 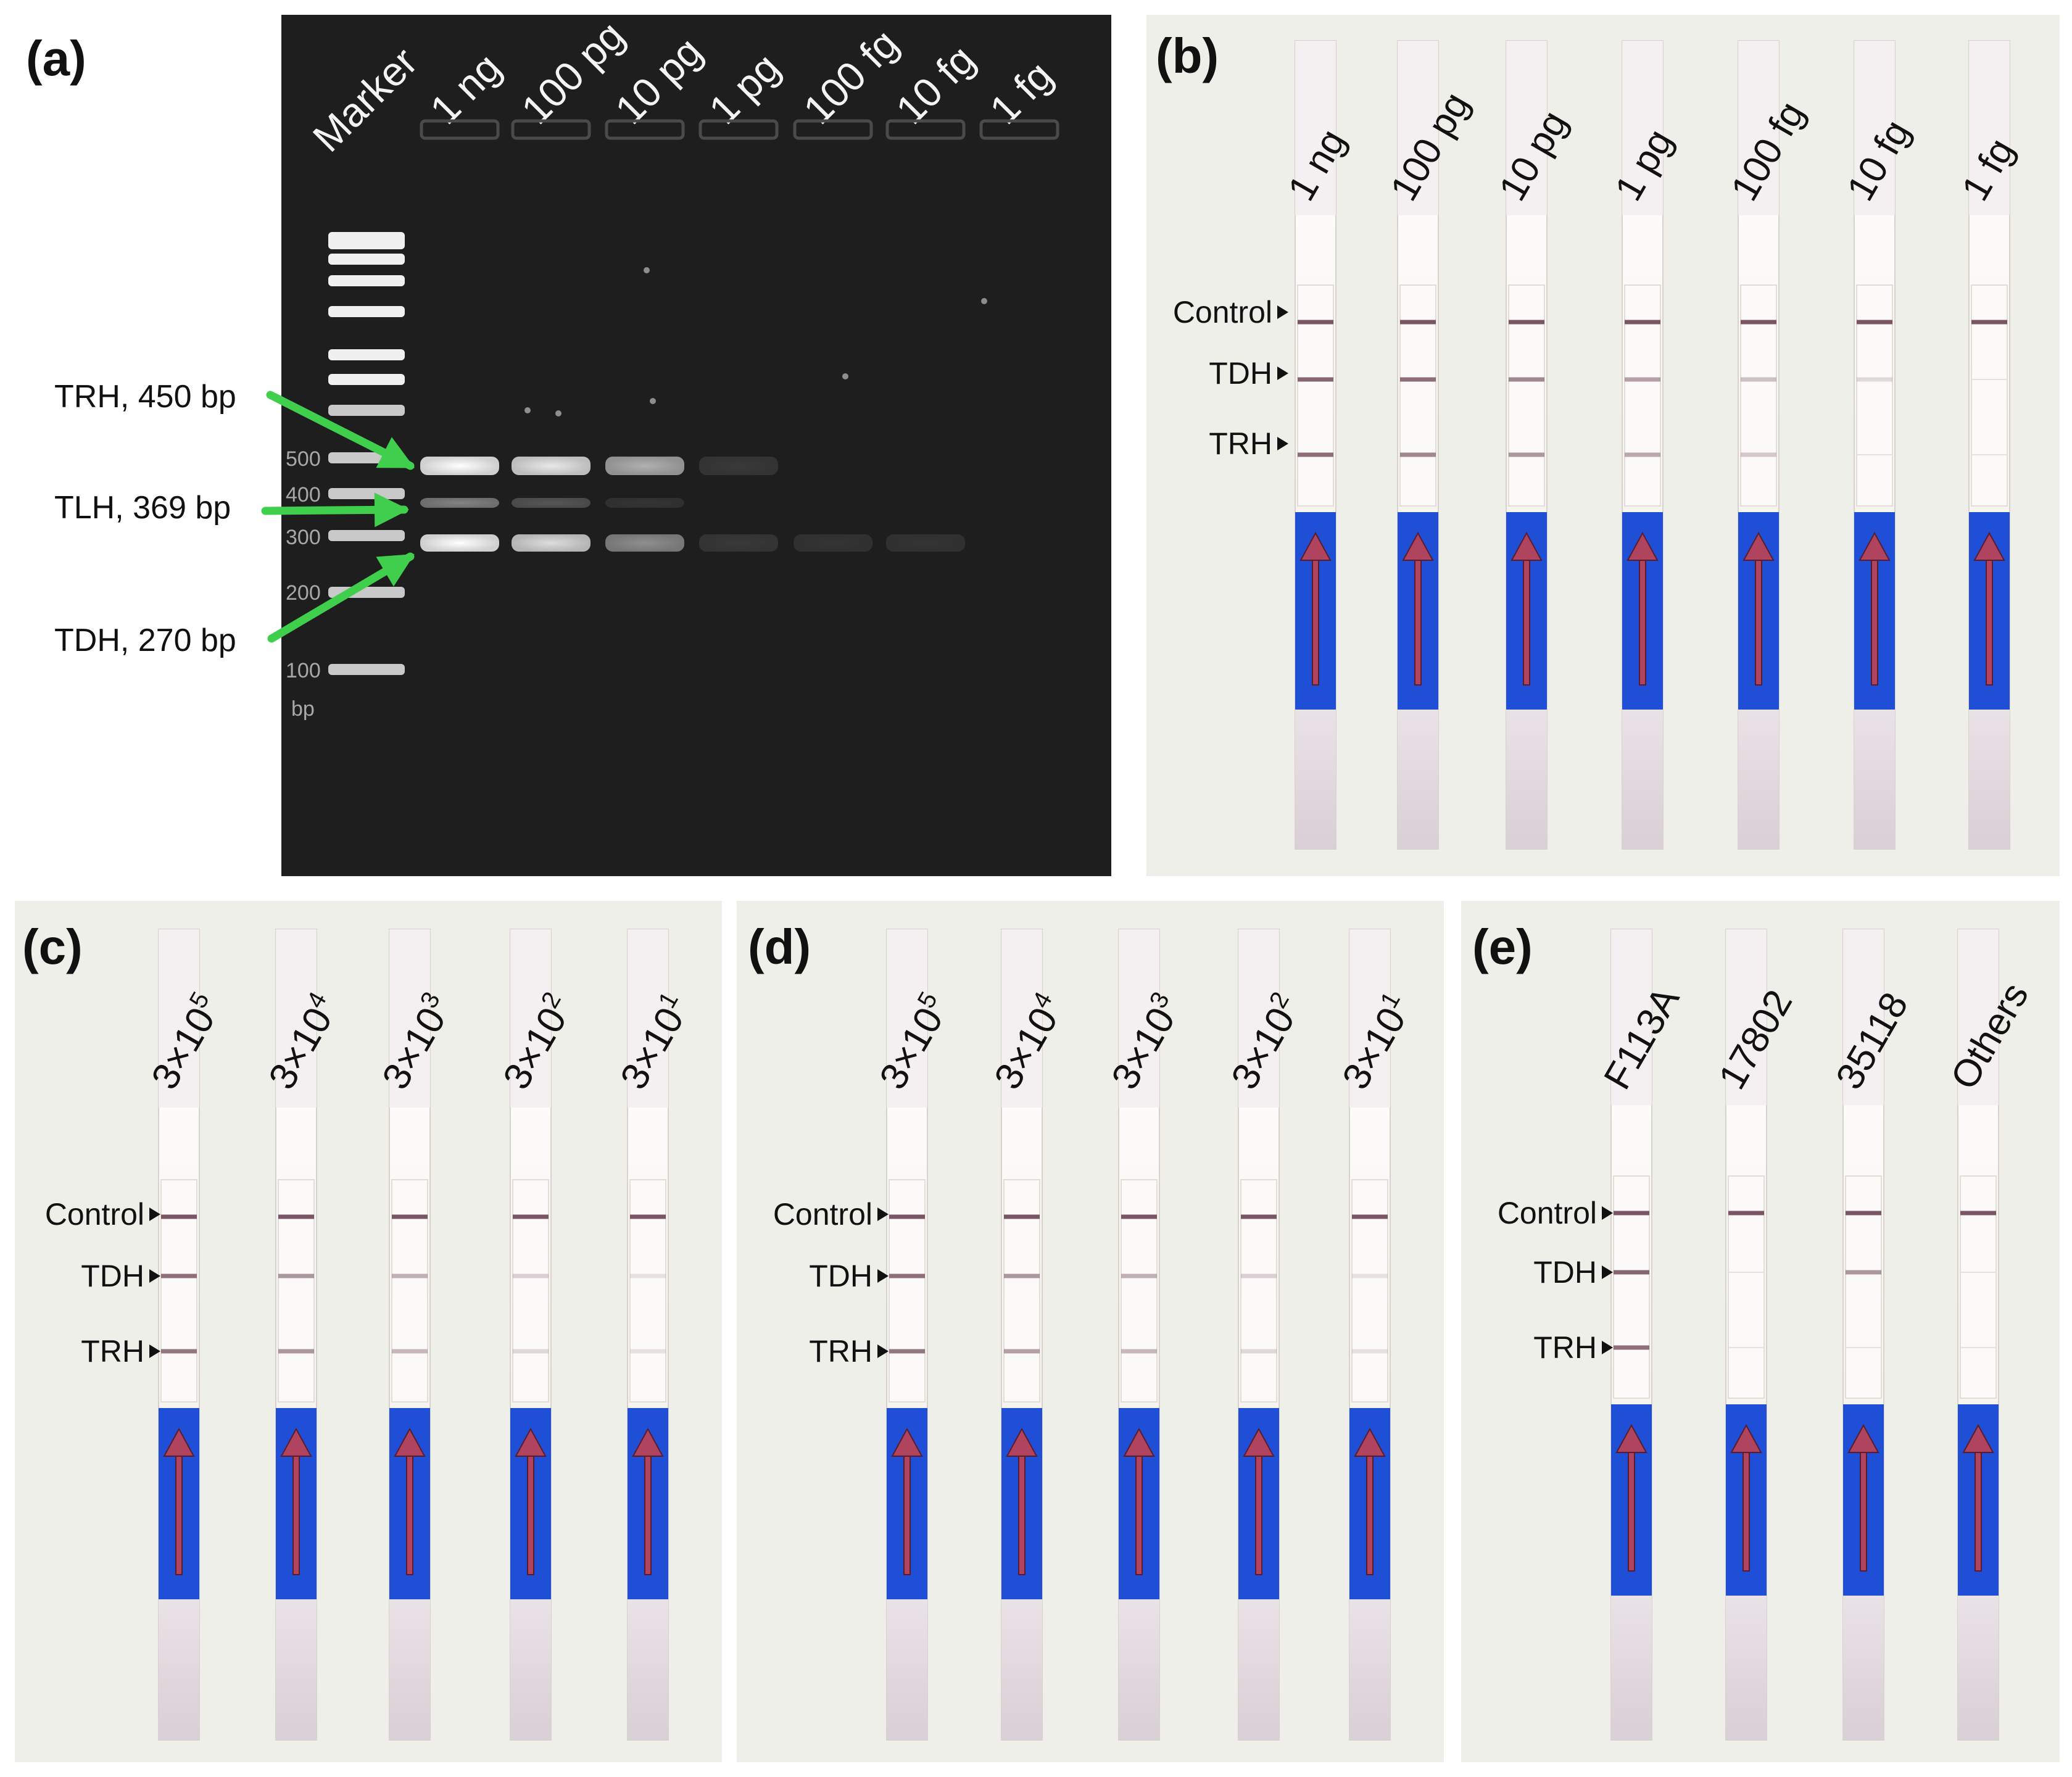 I want to click on ladder-size-label: 100, so click(x=303, y=670).